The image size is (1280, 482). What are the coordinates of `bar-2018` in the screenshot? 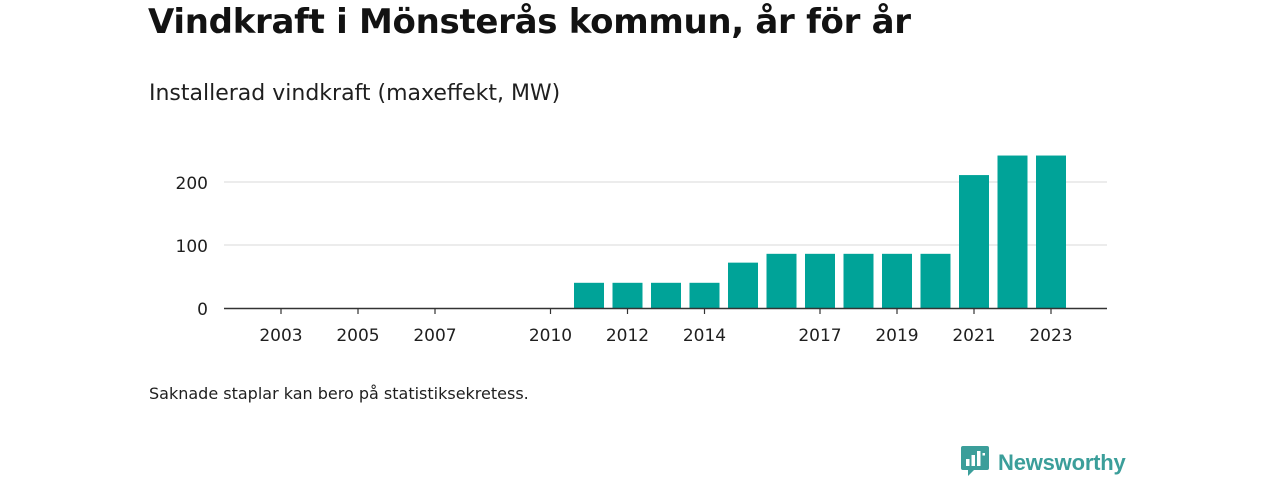 It's located at (858, 280).